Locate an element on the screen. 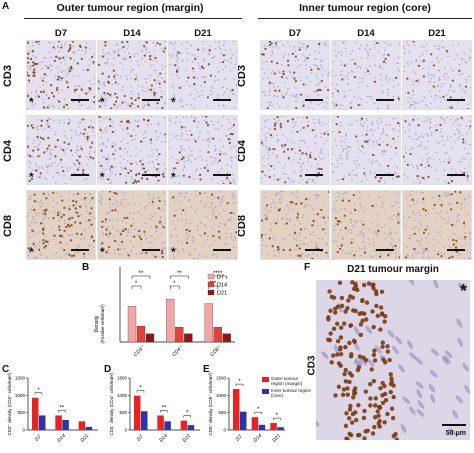  micrograph-tile: * is located at coordinates (203, 150).